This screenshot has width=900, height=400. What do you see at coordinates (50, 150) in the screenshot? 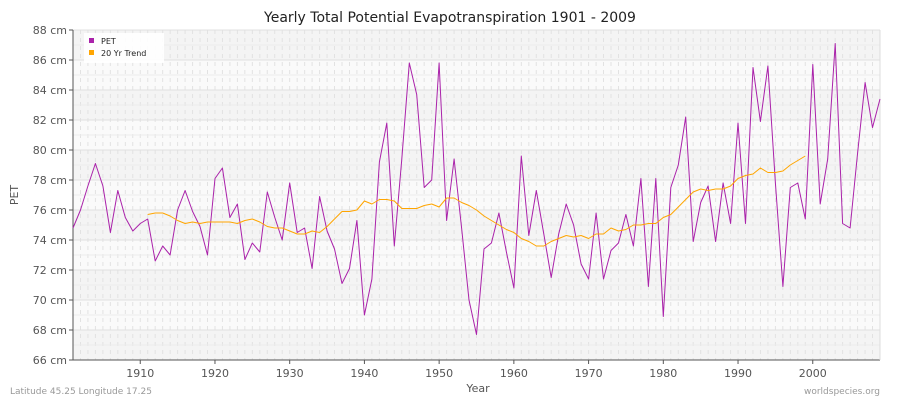
I see `y-tick-label: 80 cm` at bounding box center [50, 150].